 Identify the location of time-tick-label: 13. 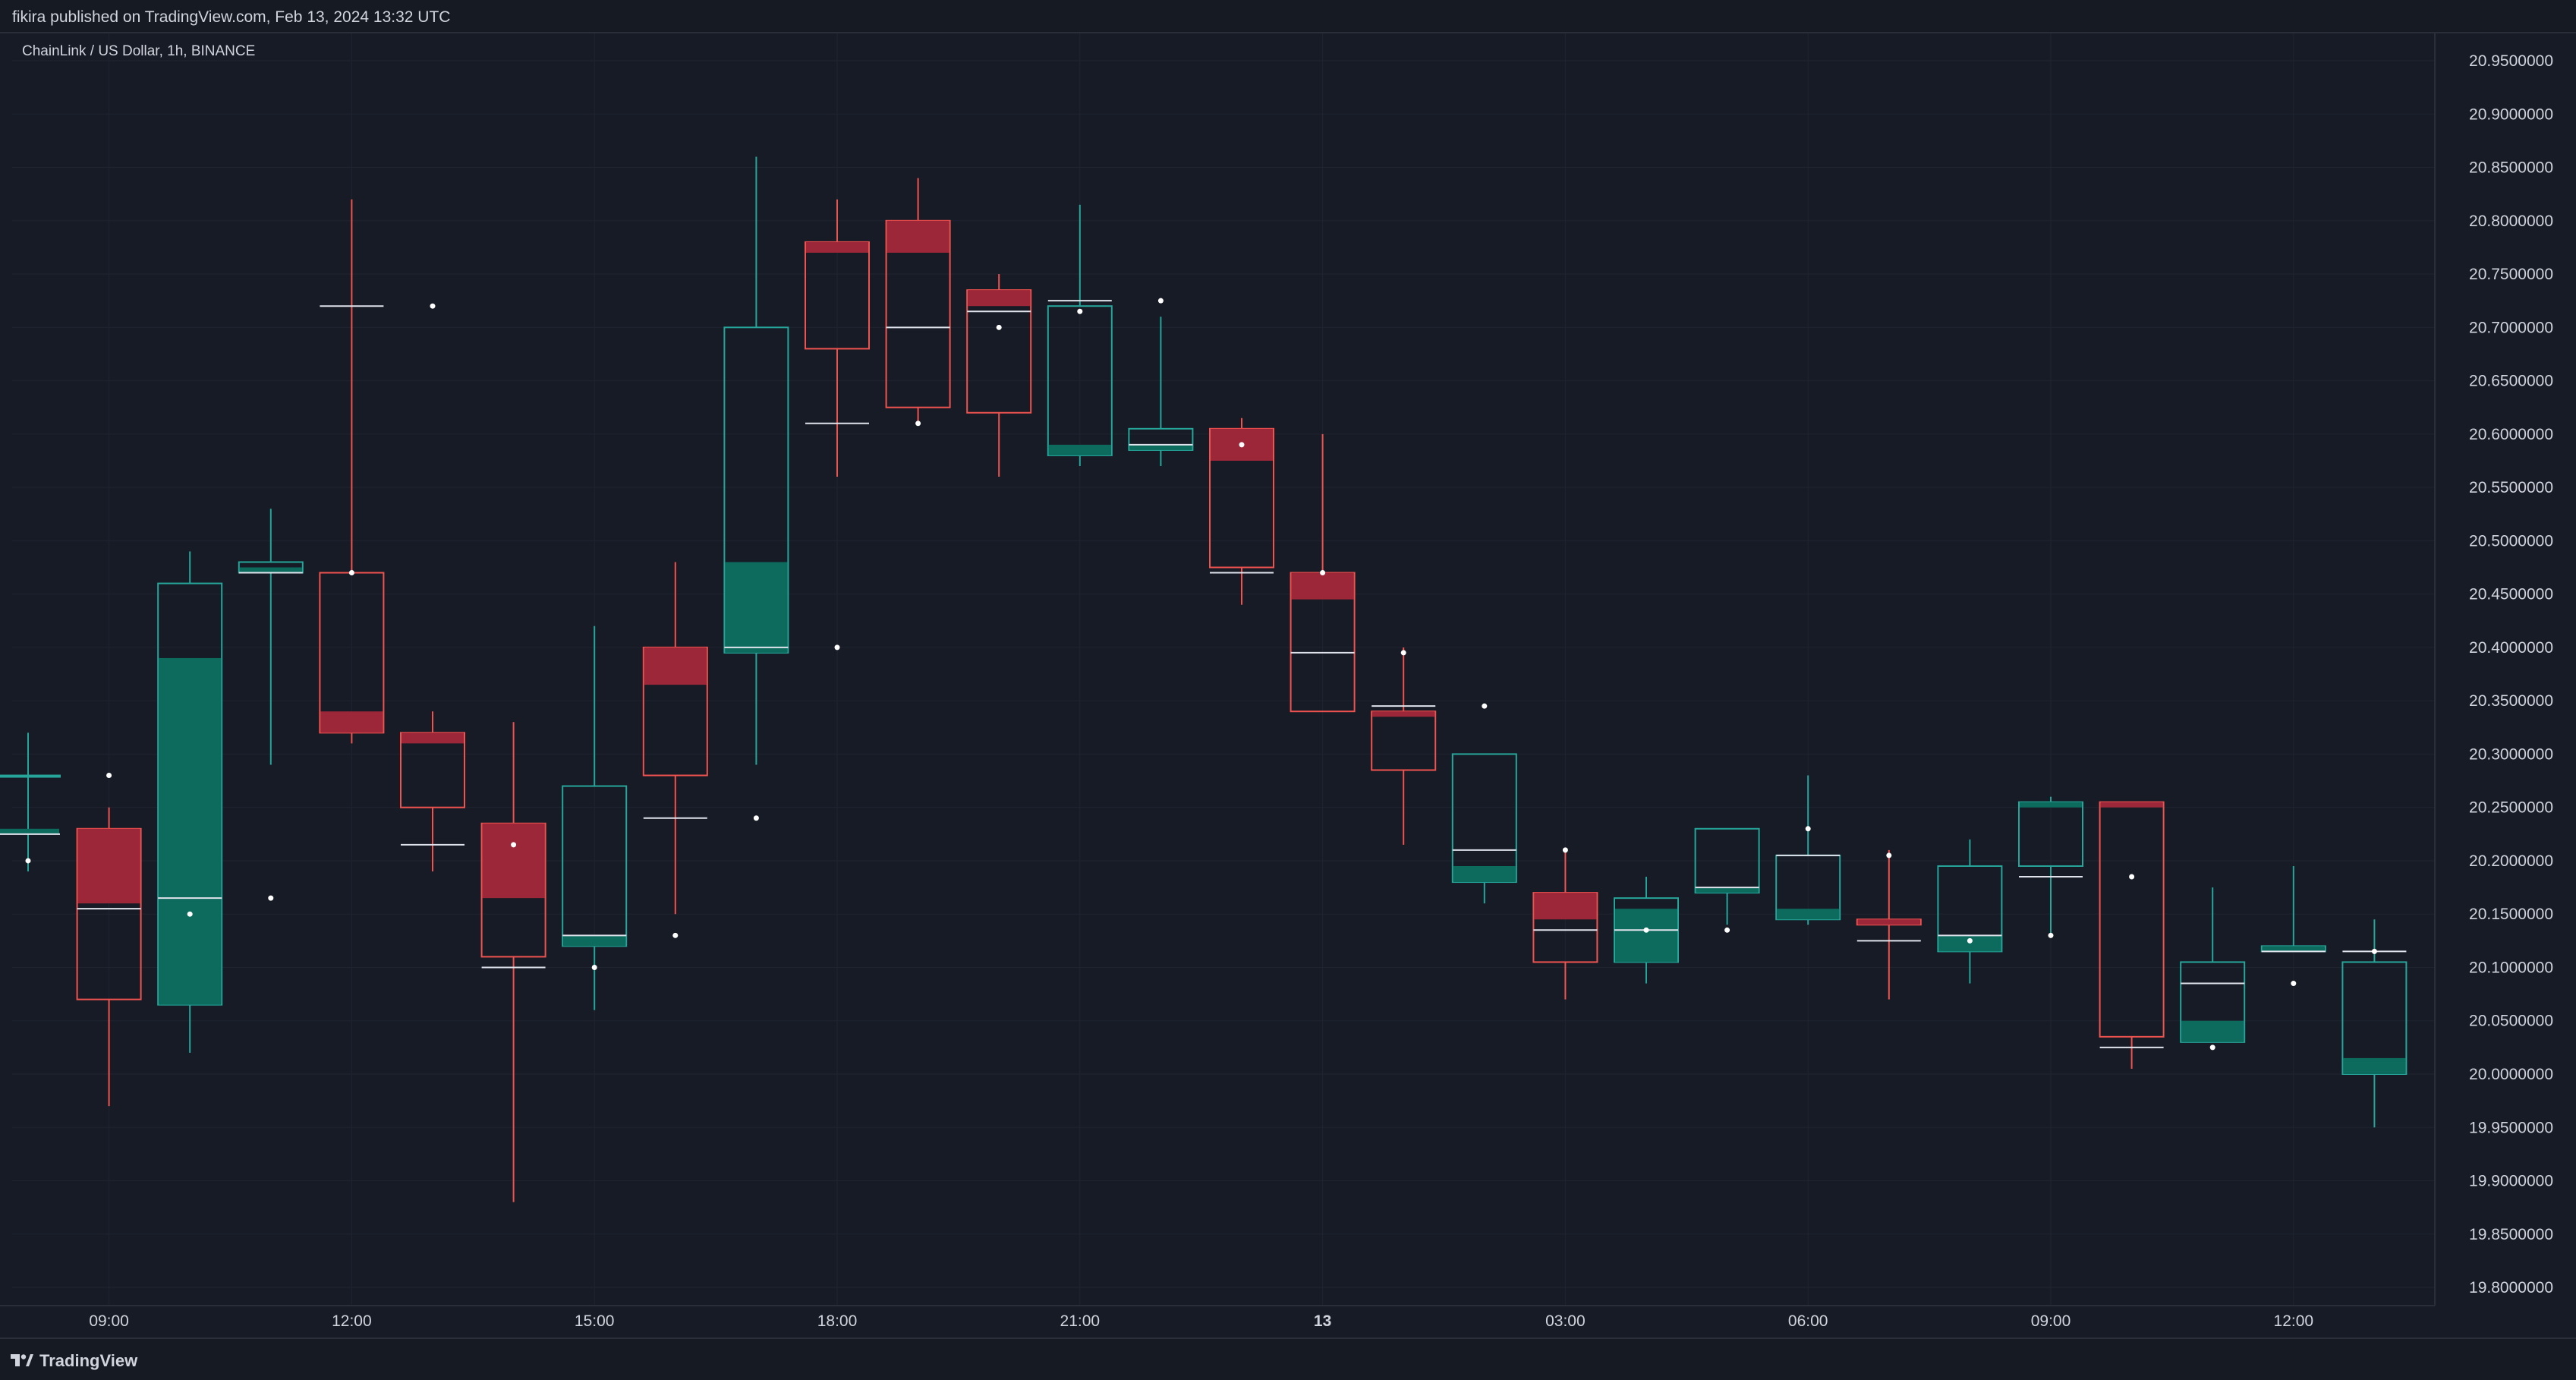
(1322, 1321).